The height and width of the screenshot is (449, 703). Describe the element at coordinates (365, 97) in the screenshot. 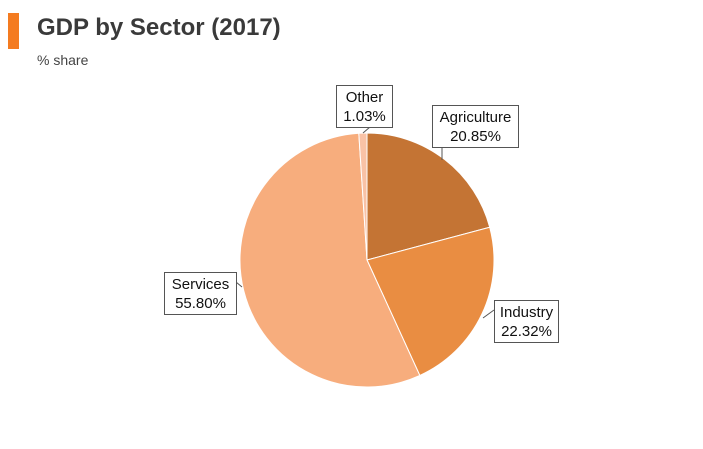

I see `slice-name-label: Other` at that location.